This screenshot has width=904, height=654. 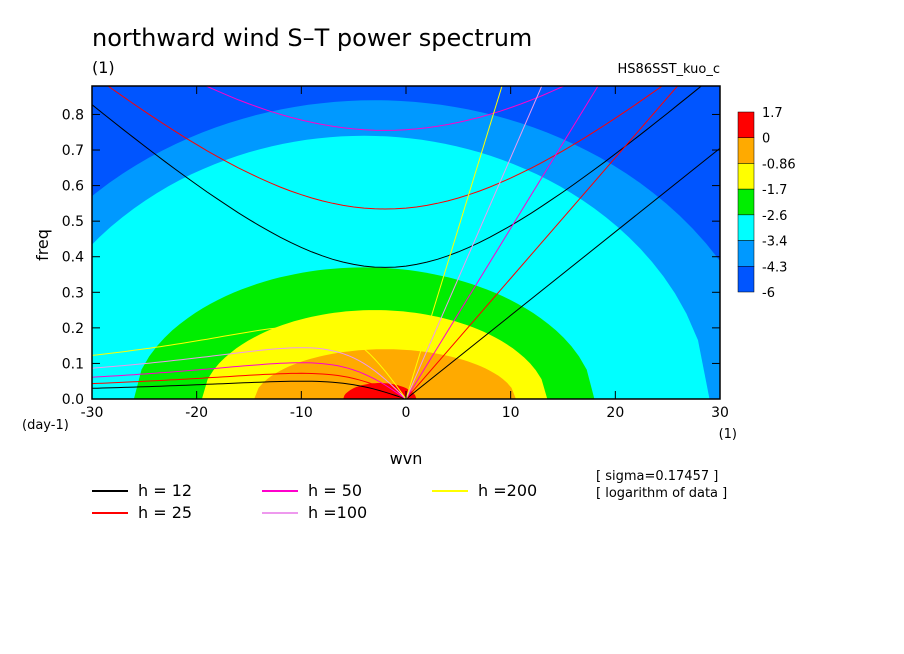 I want to click on legend-label: h =200, so click(x=507, y=490).